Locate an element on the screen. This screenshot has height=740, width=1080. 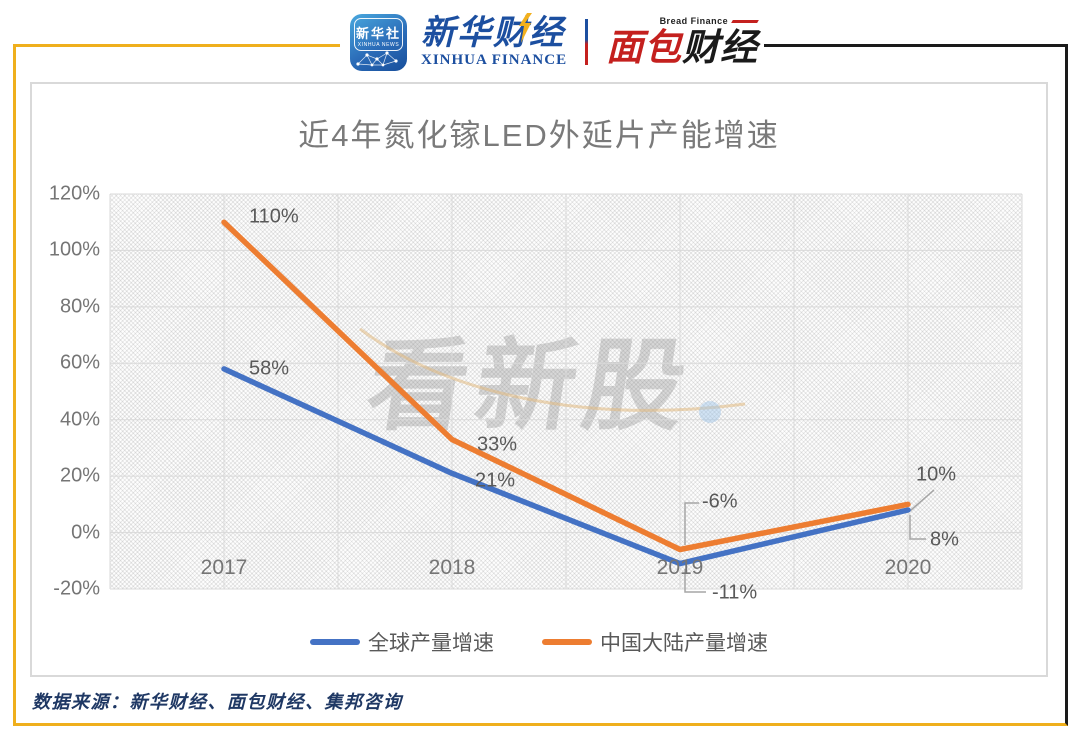
bread-finance-en-label: Bread Finance is located at coordinates (694, 21).